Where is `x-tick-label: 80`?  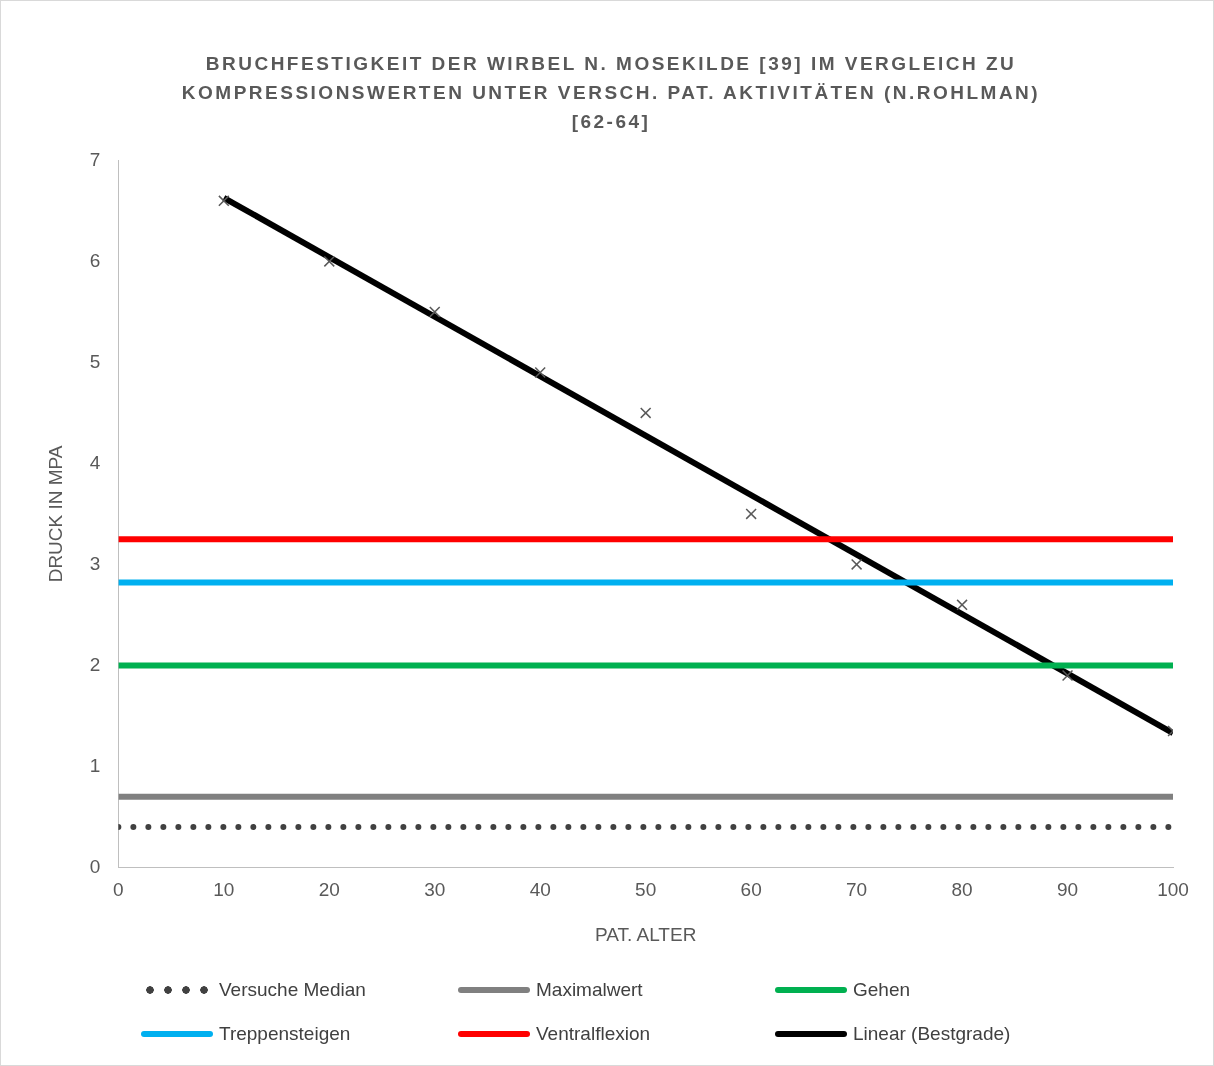
x-tick-label: 80 is located at coordinates (962, 890).